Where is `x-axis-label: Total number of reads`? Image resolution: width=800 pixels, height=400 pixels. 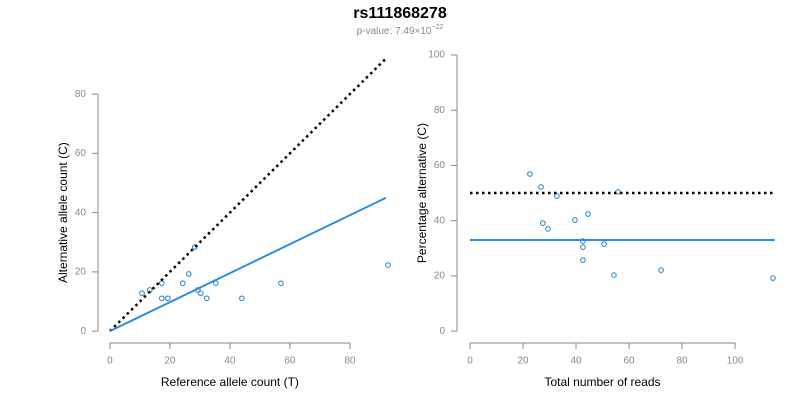 x-axis-label: Total number of reads is located at coordinates (602, 382).